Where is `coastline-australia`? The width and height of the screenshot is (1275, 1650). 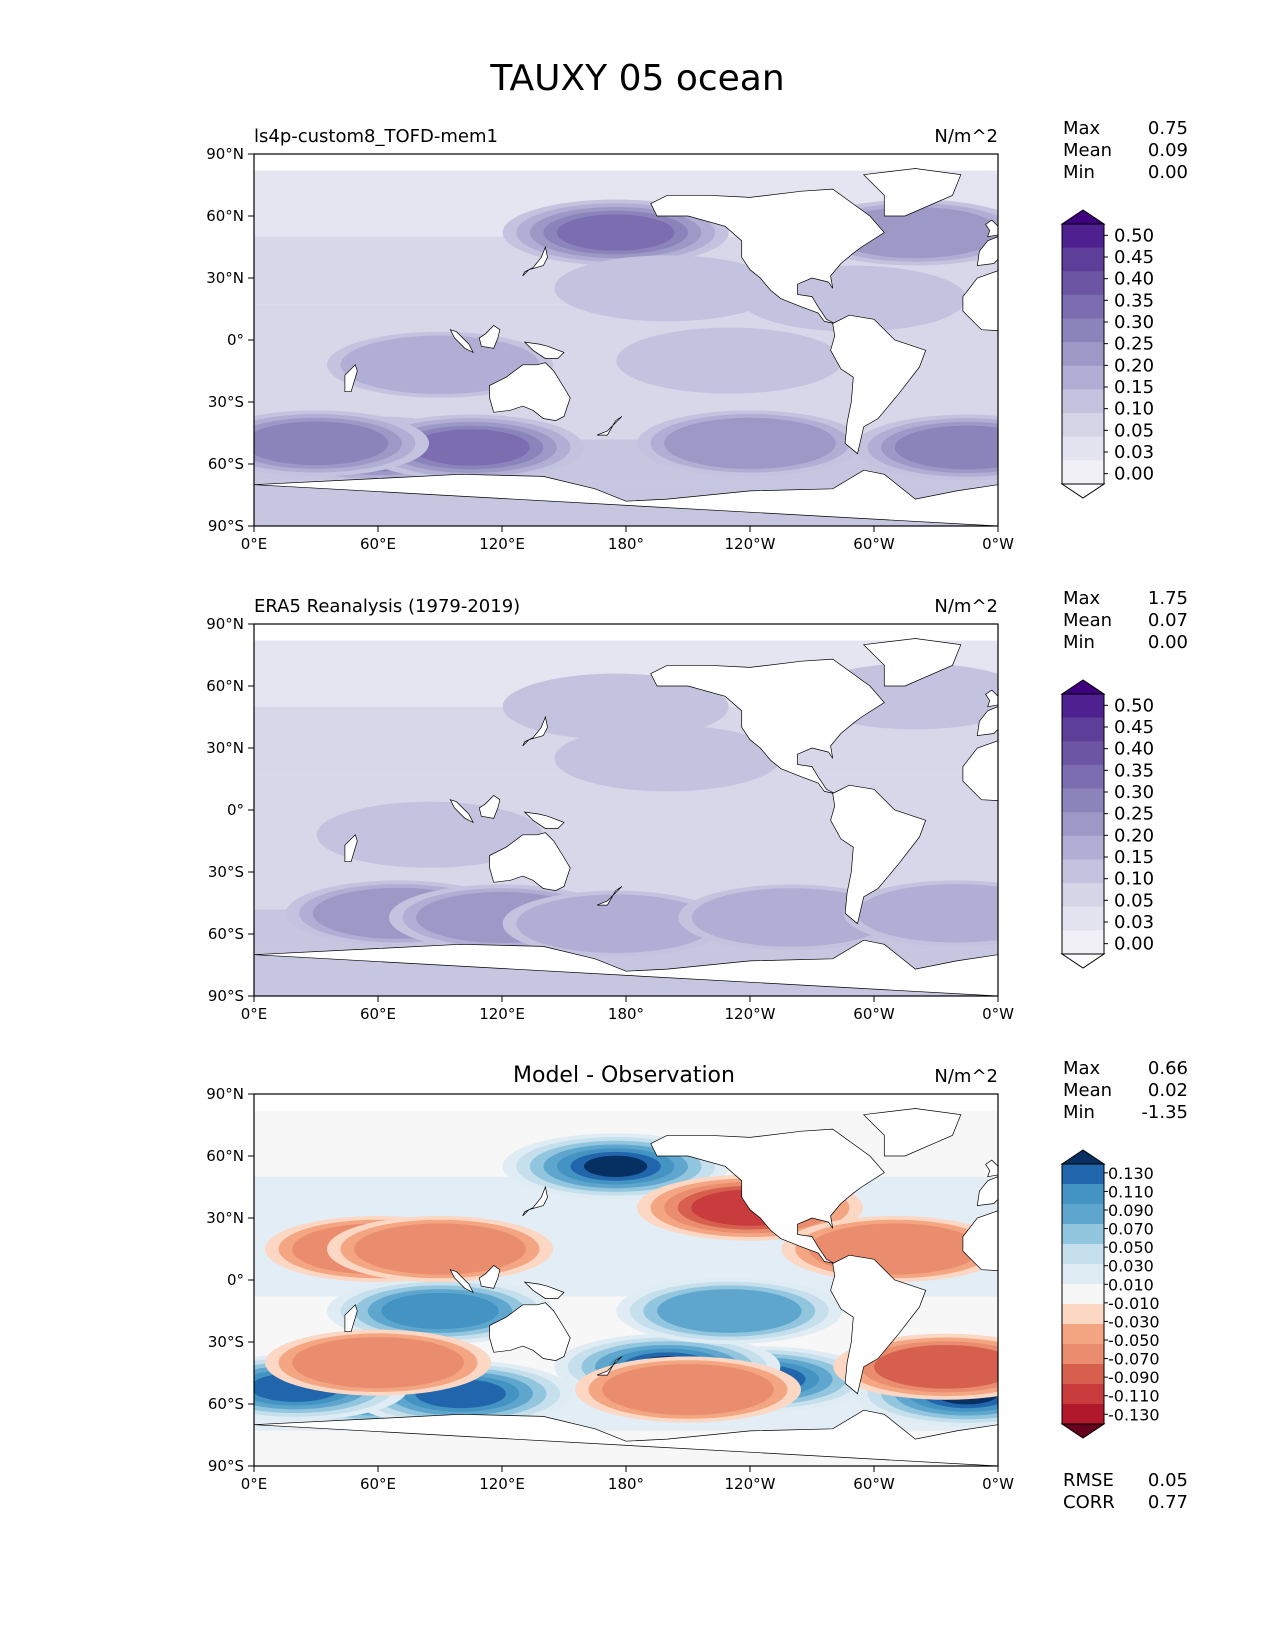
coastline-australia is located at coordinates (530, 861).